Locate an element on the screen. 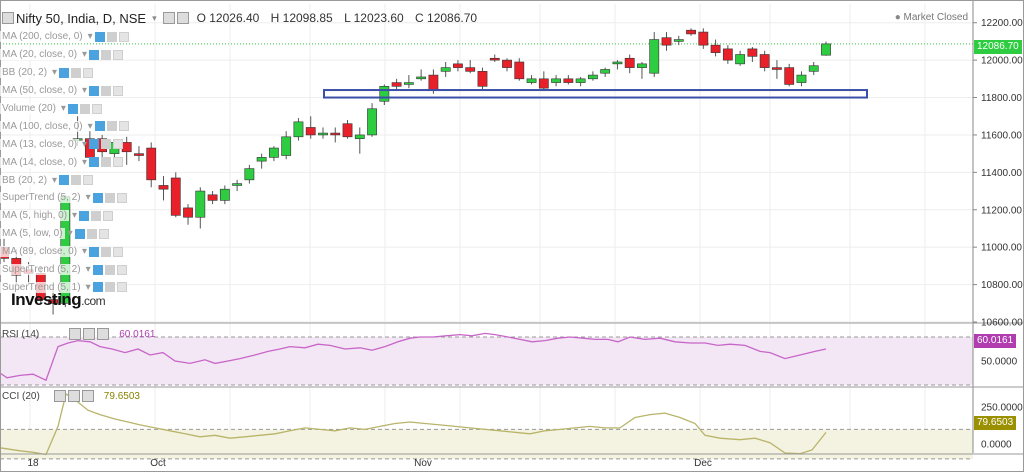 The image size is (1024, 472). rsi-header: RSI (14) 60.0161 is located at coordinates (78, 334).